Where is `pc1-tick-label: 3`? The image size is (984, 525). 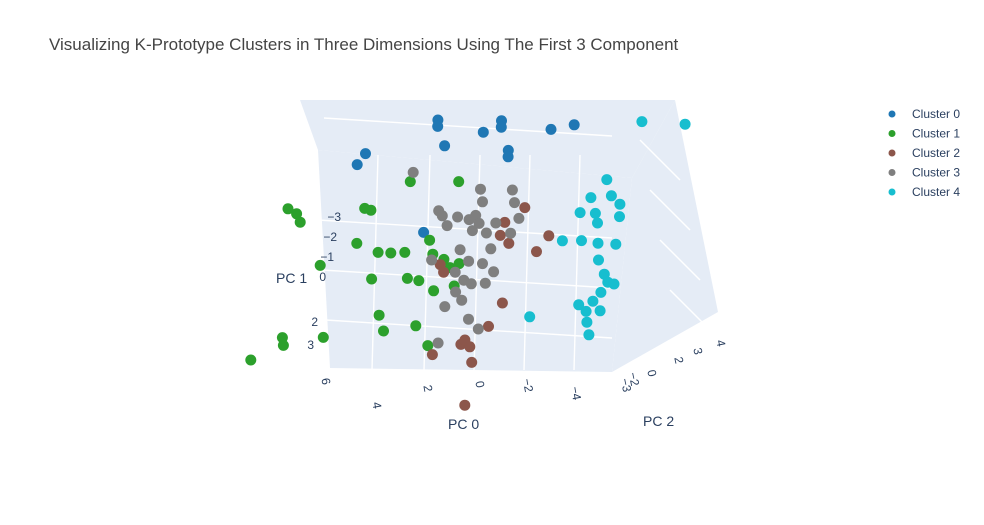 pc1-tick-label: 3 is located at coordinates (310, 345).